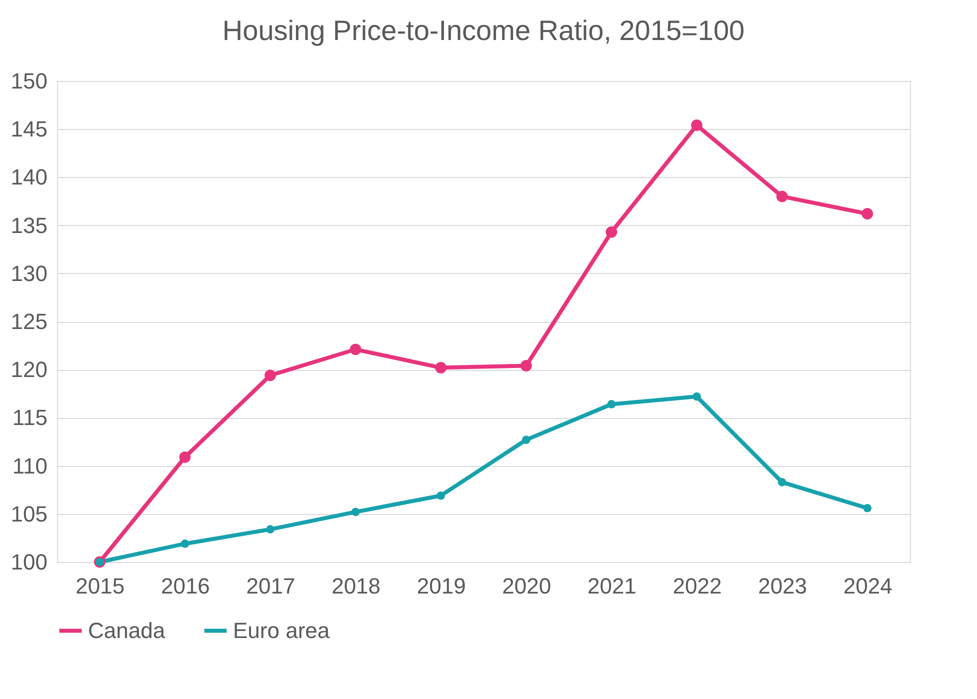 This screenshot has height=699, width=977. Describe the element at coordinates (127, 630) in the screenshot. I see `legend-label: Canada` at that location.